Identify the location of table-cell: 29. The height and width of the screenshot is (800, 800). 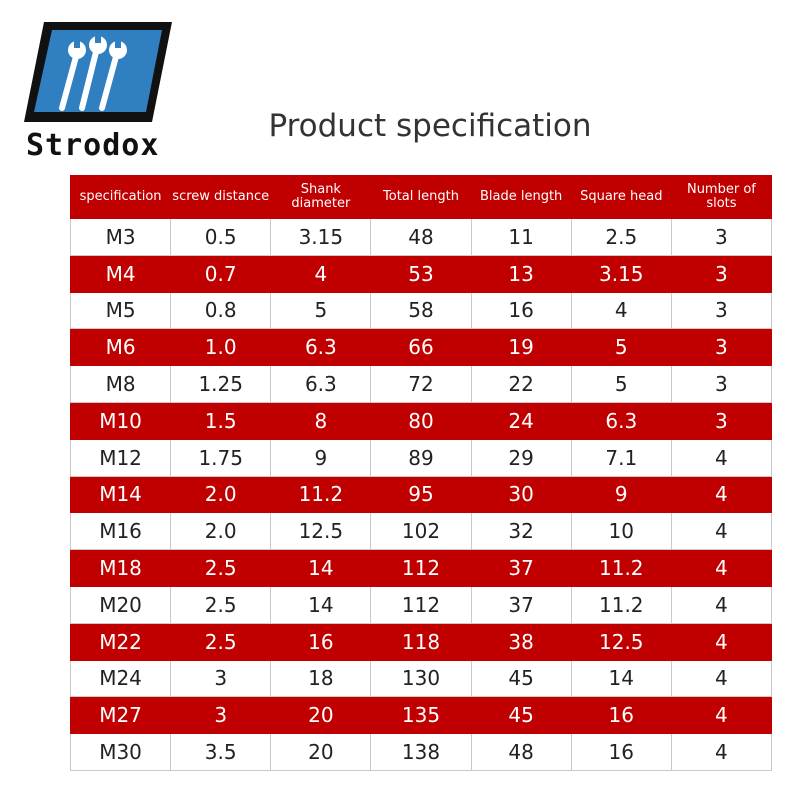
(521, 457).